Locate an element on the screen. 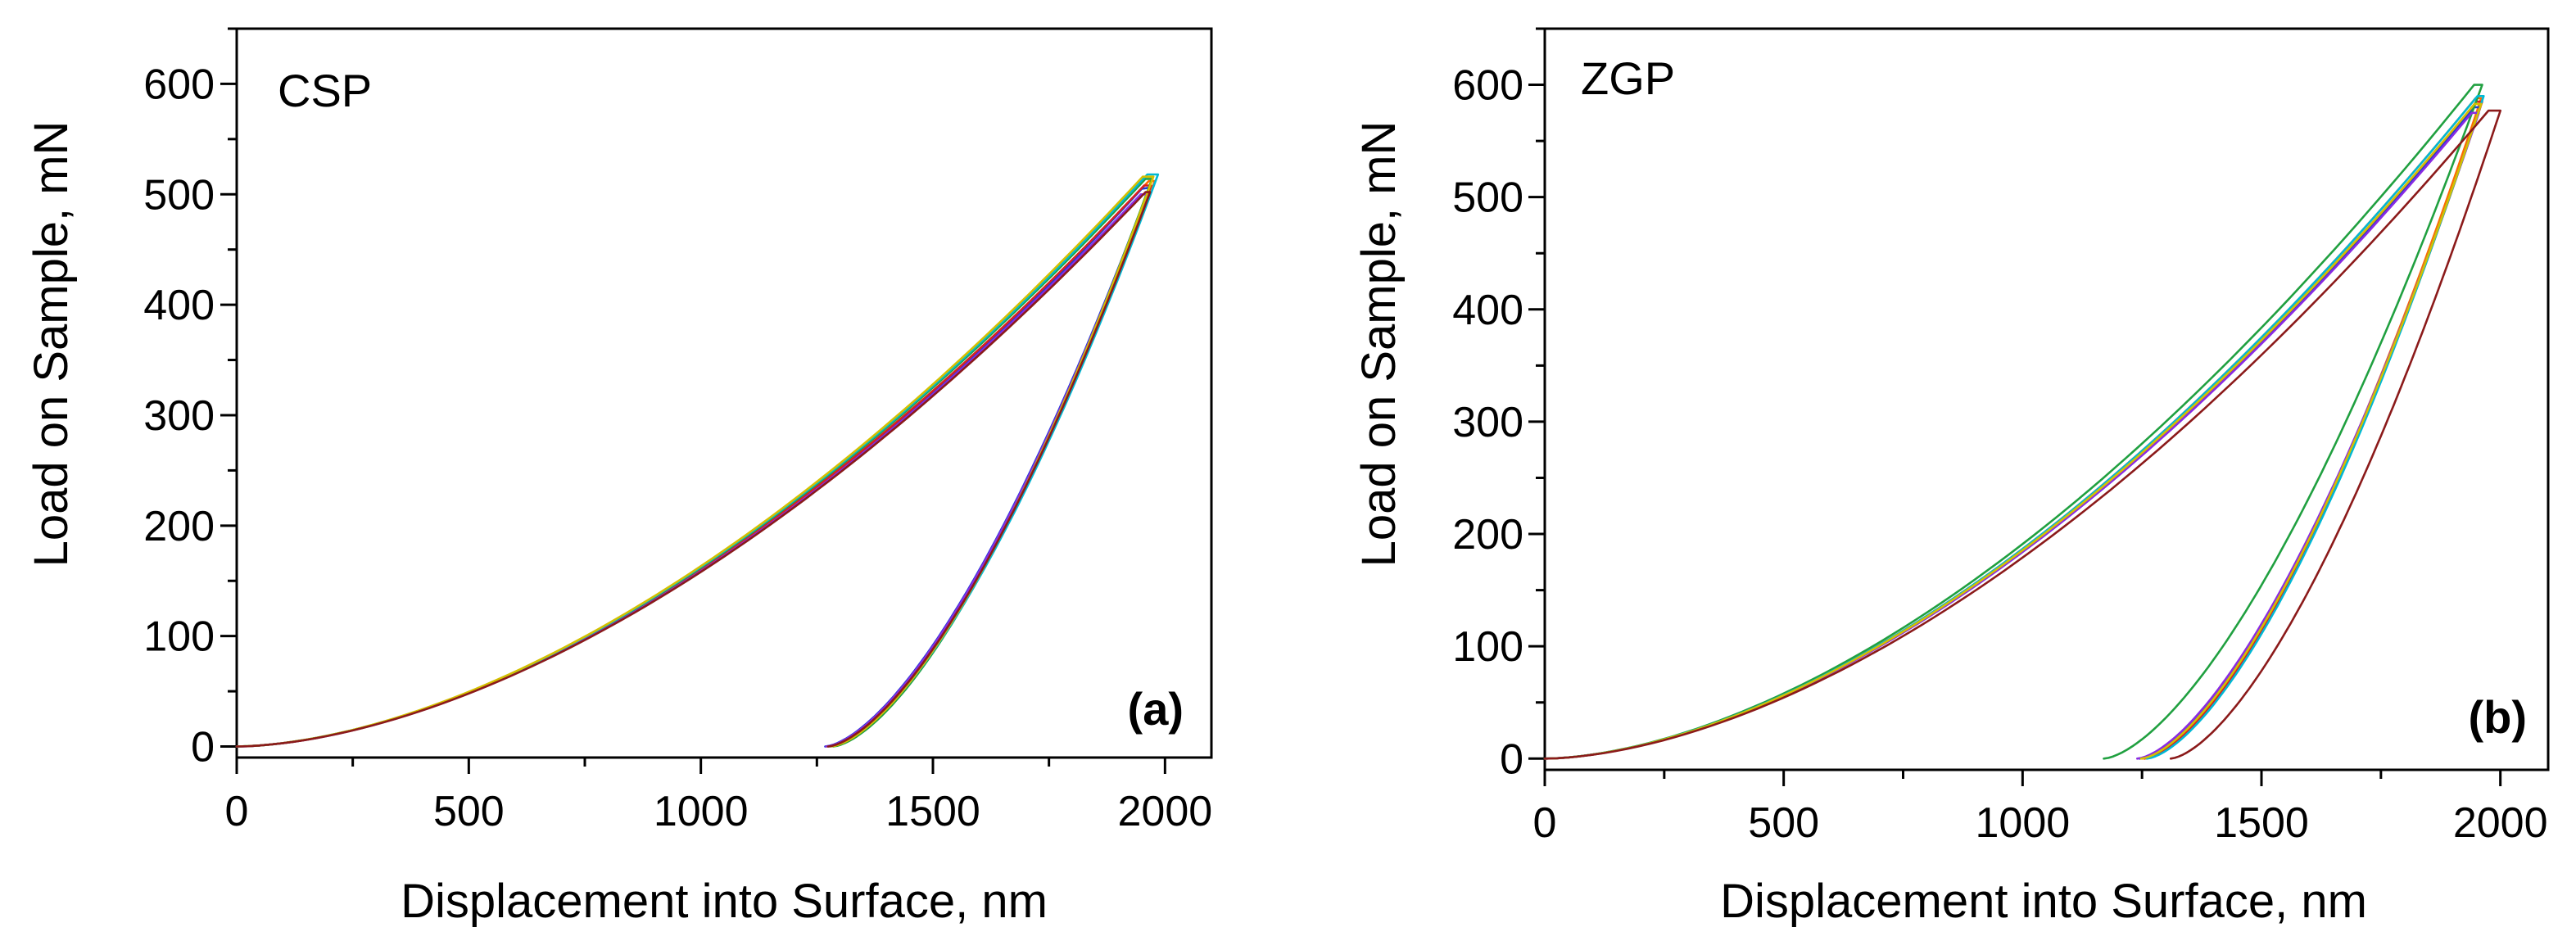 Image resolution: width=2576 pixels, height=950 pixels. panel-a-y-tick-label: 500 is located at coordinates (179, 195).